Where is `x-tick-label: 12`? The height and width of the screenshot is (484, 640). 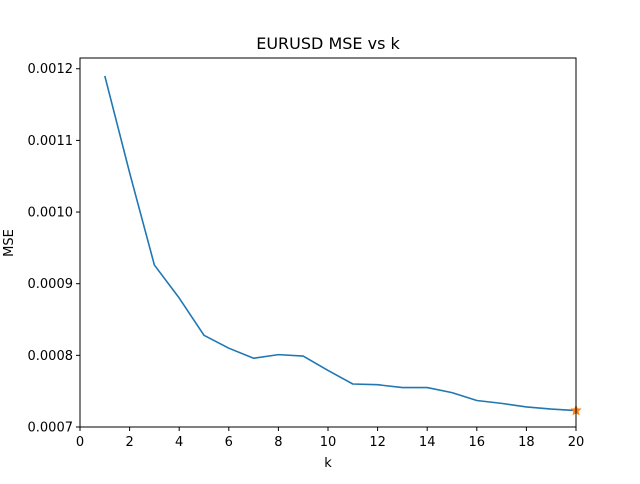 x-tick-label: 12 is located at coordinates (377, 442).